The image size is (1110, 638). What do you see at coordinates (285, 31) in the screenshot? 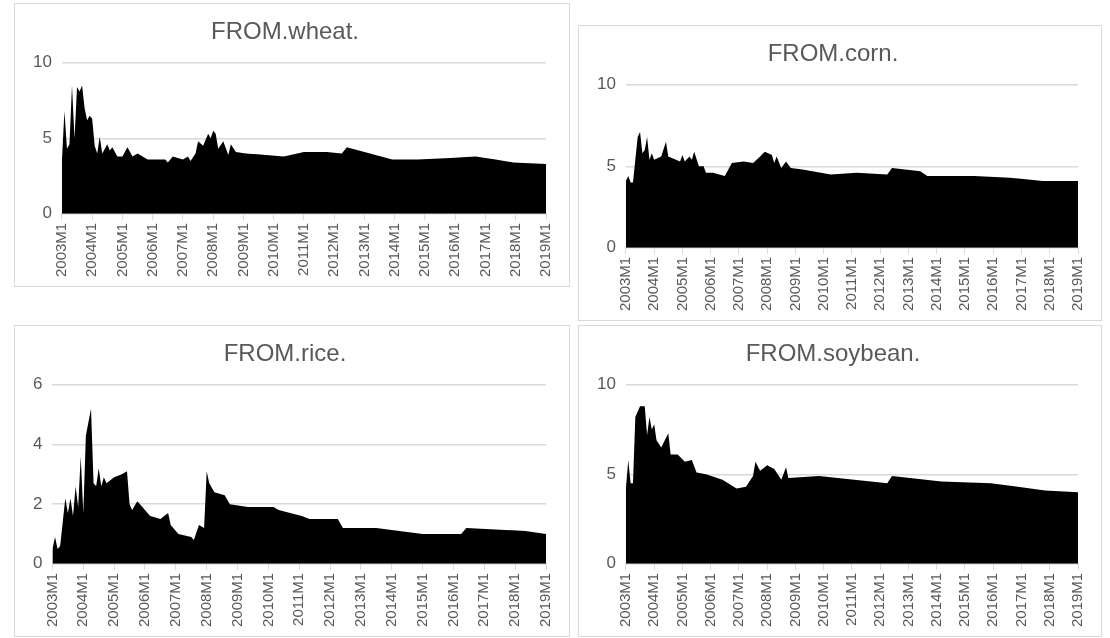
I see `chart-title: FROM.wheat.` at bounding box center [285, 31].